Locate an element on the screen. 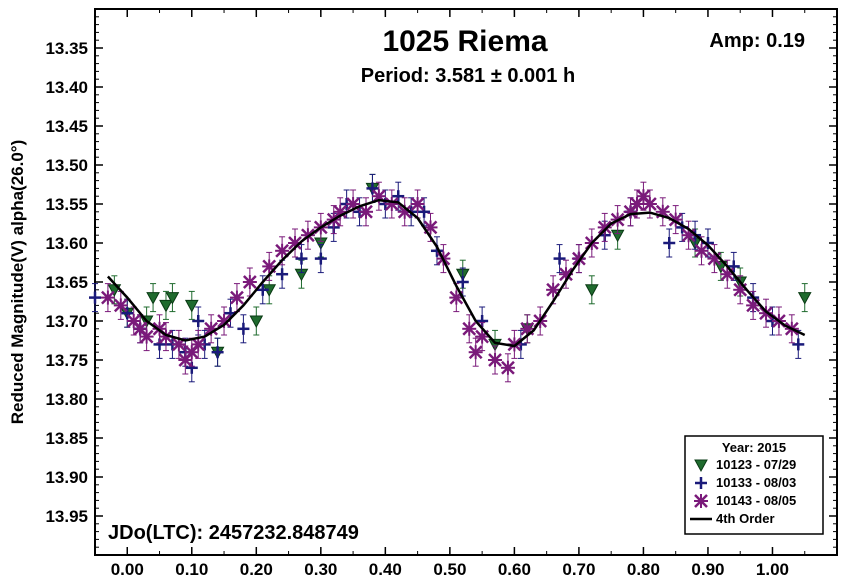  x-tick-label: 0.60 is located at coordinates (514, 569).